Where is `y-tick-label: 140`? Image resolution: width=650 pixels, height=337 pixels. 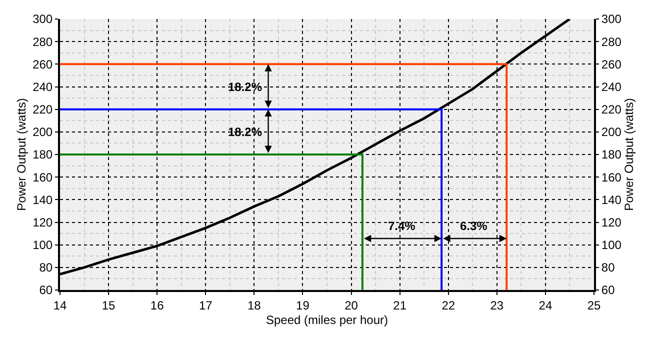 y-tick-label: 140 is located at coordinates (42, 199).